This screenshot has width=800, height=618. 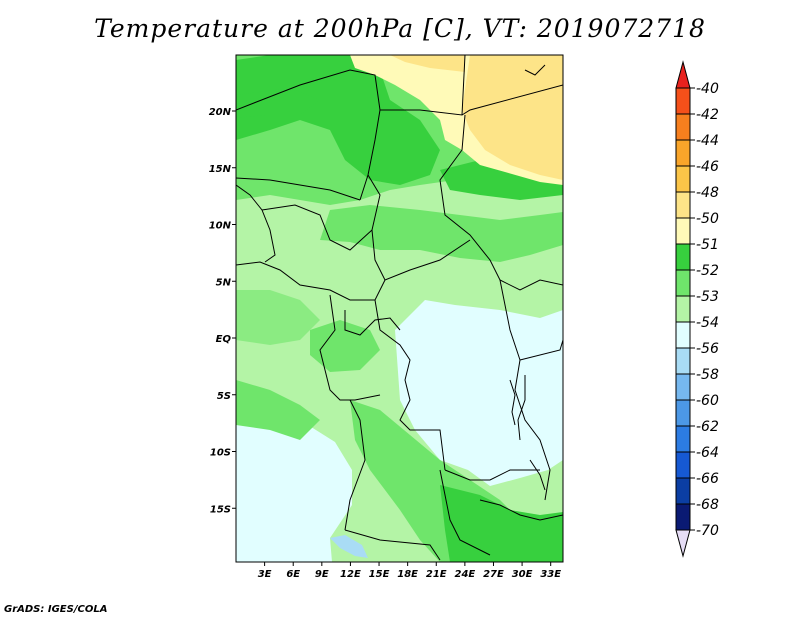 What do you see at coordinates (220, 226) in the screenshot?
I see `lat-tick-label: 10N` at bounding box center [220, 226].